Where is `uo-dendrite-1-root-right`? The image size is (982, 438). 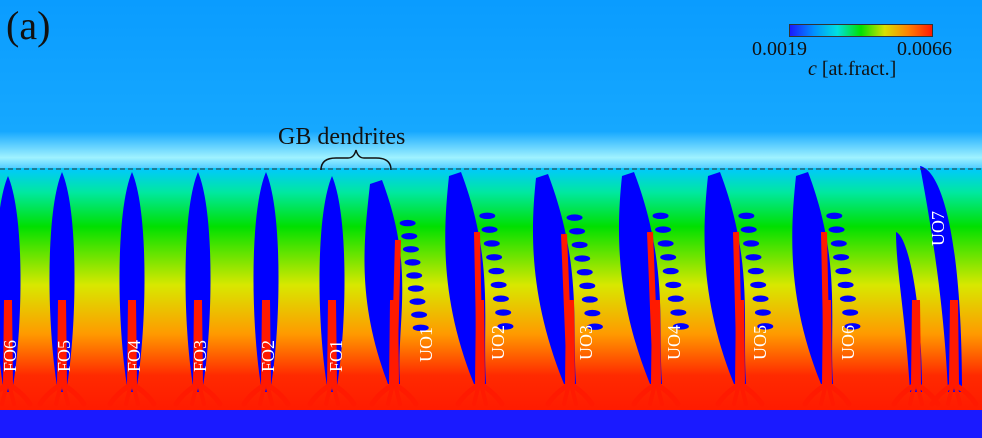
uo-dendrite-1-root-right is located at coordinates (405, 394).